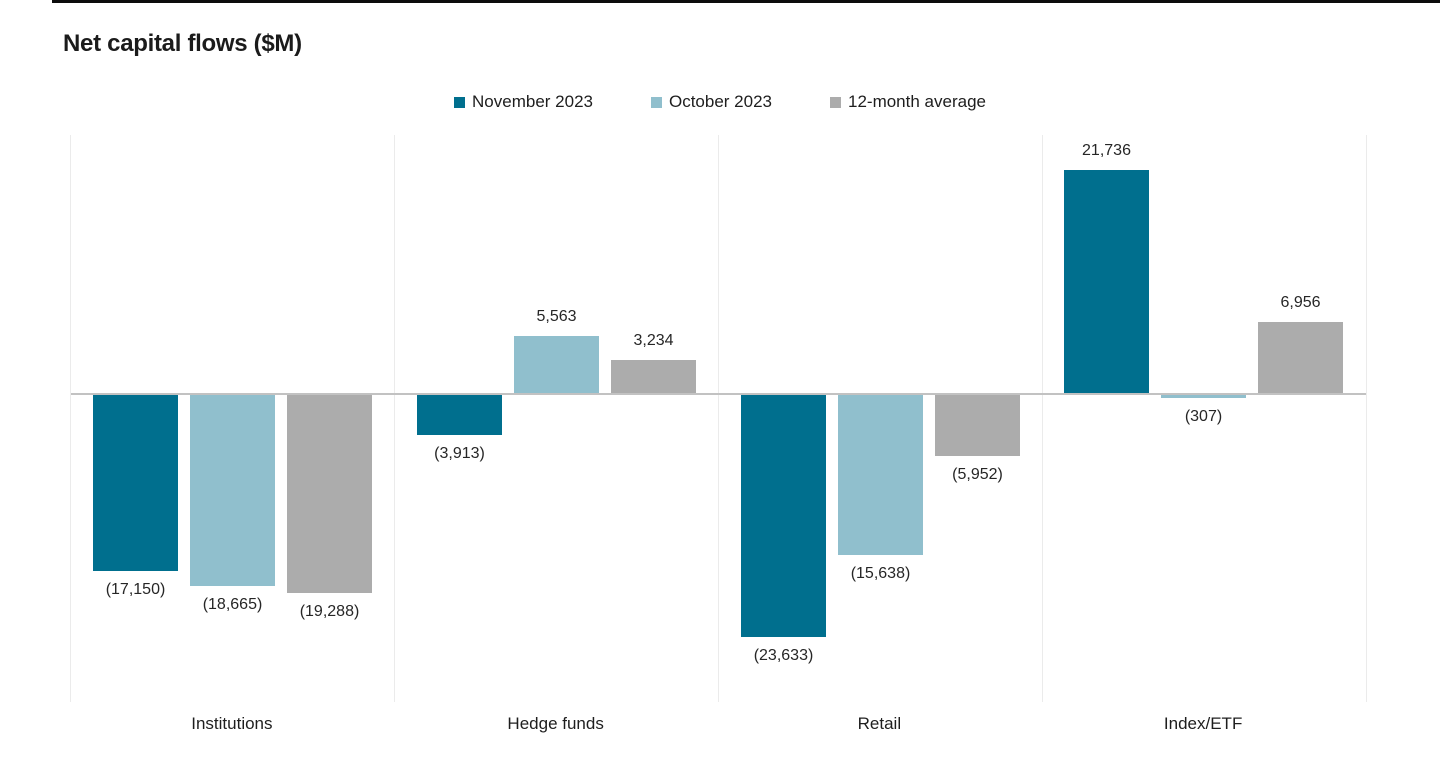 This screenshot has height=772, width=1440. Describe the element at coordinates (232, 604) in the screenshot. I see `bar-value-label: (18,665)` at that location.